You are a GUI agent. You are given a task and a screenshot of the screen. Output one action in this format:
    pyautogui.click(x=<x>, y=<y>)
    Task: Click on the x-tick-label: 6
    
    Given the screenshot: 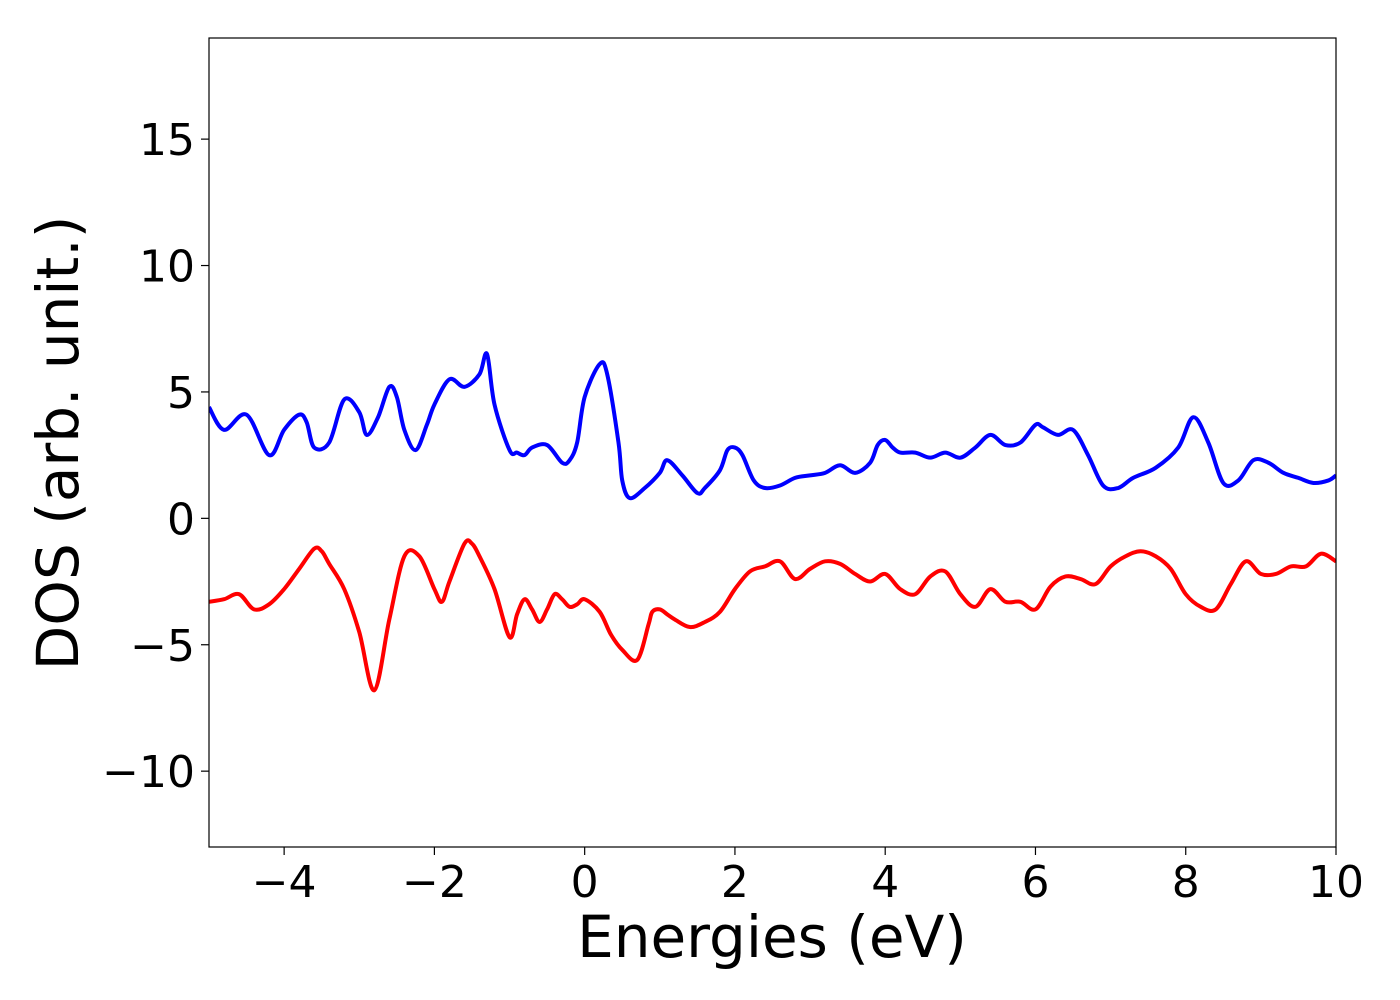 What is the action you would take?
    pyautogui.click(x=1035, y=882)
    